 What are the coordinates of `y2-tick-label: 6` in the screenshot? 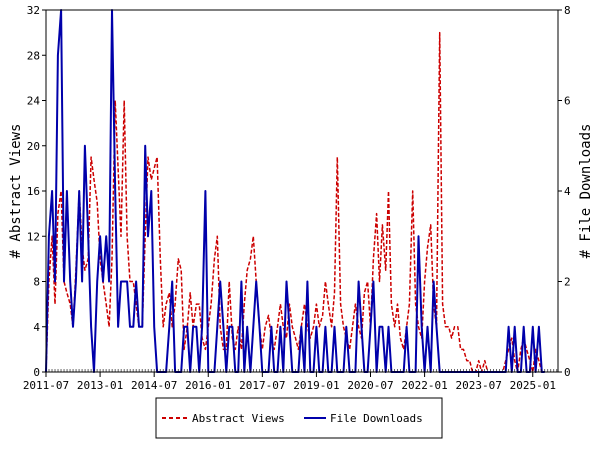 It's located at (567, 101).